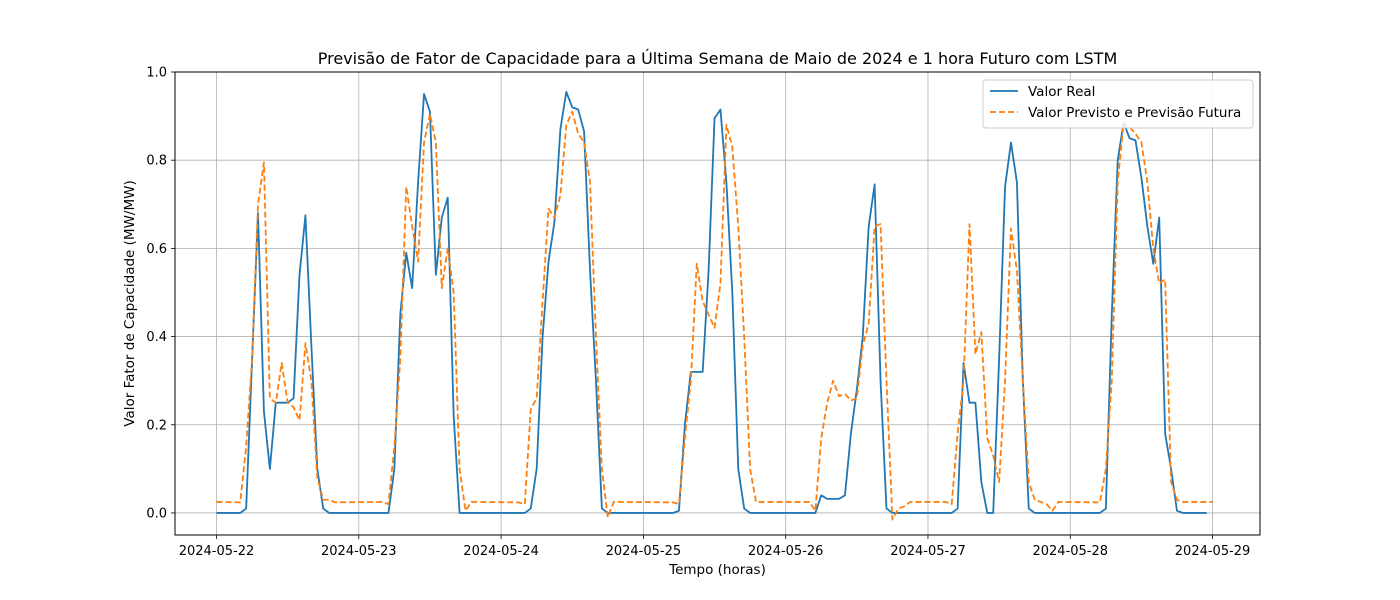  Describe the element at coordinates (156, 73) in the screenshot. I see `y-tick-label: 1.0` at that location.